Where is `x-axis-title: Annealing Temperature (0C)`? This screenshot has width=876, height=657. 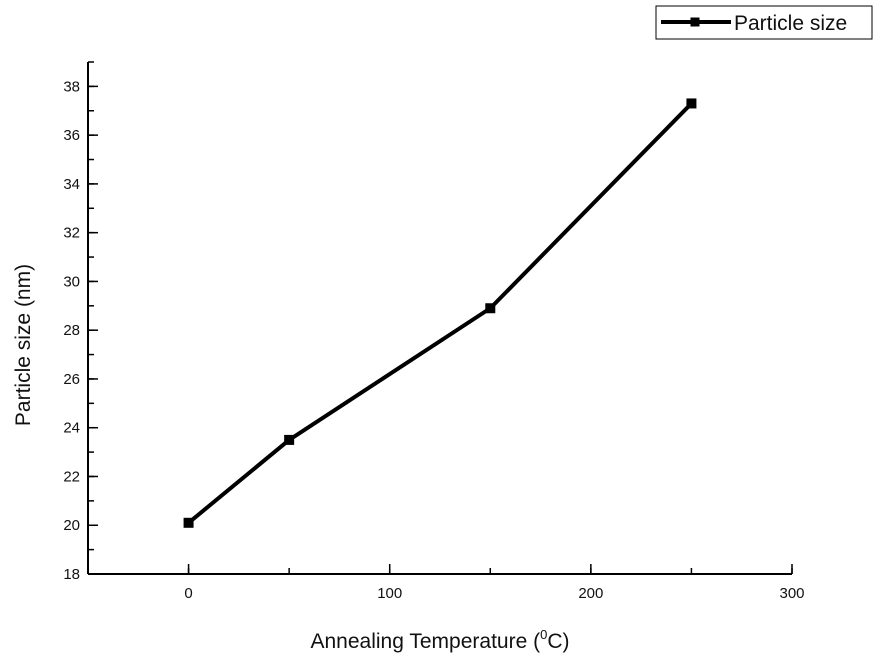 x-axis-title: Annealing Temperature (0C) is located at coordinates (440, 640).